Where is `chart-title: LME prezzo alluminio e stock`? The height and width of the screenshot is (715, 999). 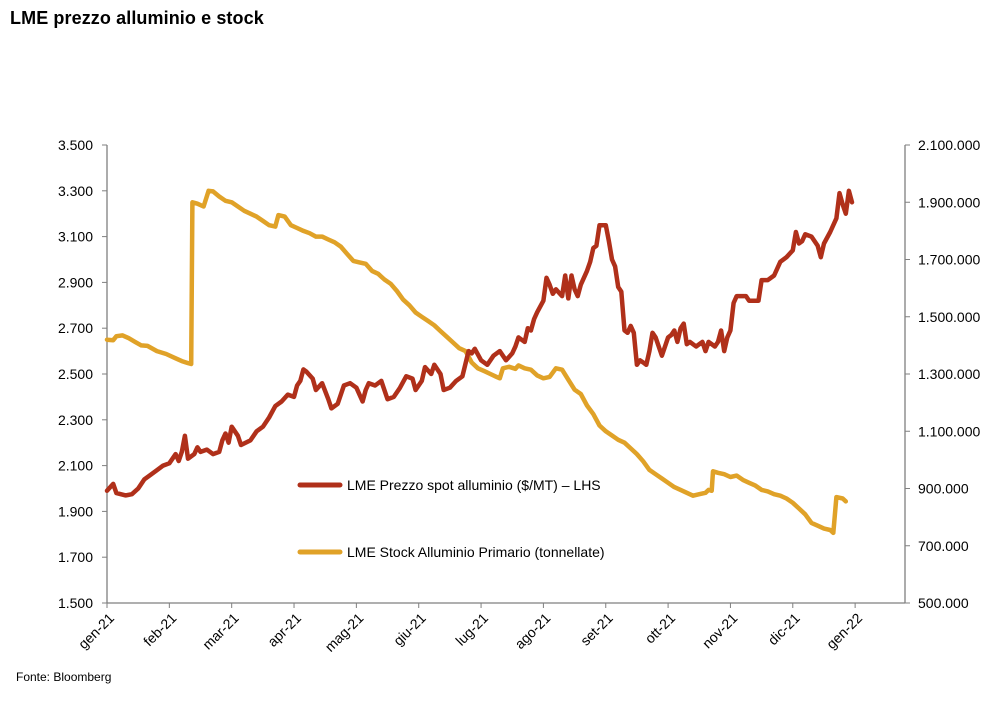 chart-title: LME prezzo alluminio e stock is located at coordinates (137, 18).